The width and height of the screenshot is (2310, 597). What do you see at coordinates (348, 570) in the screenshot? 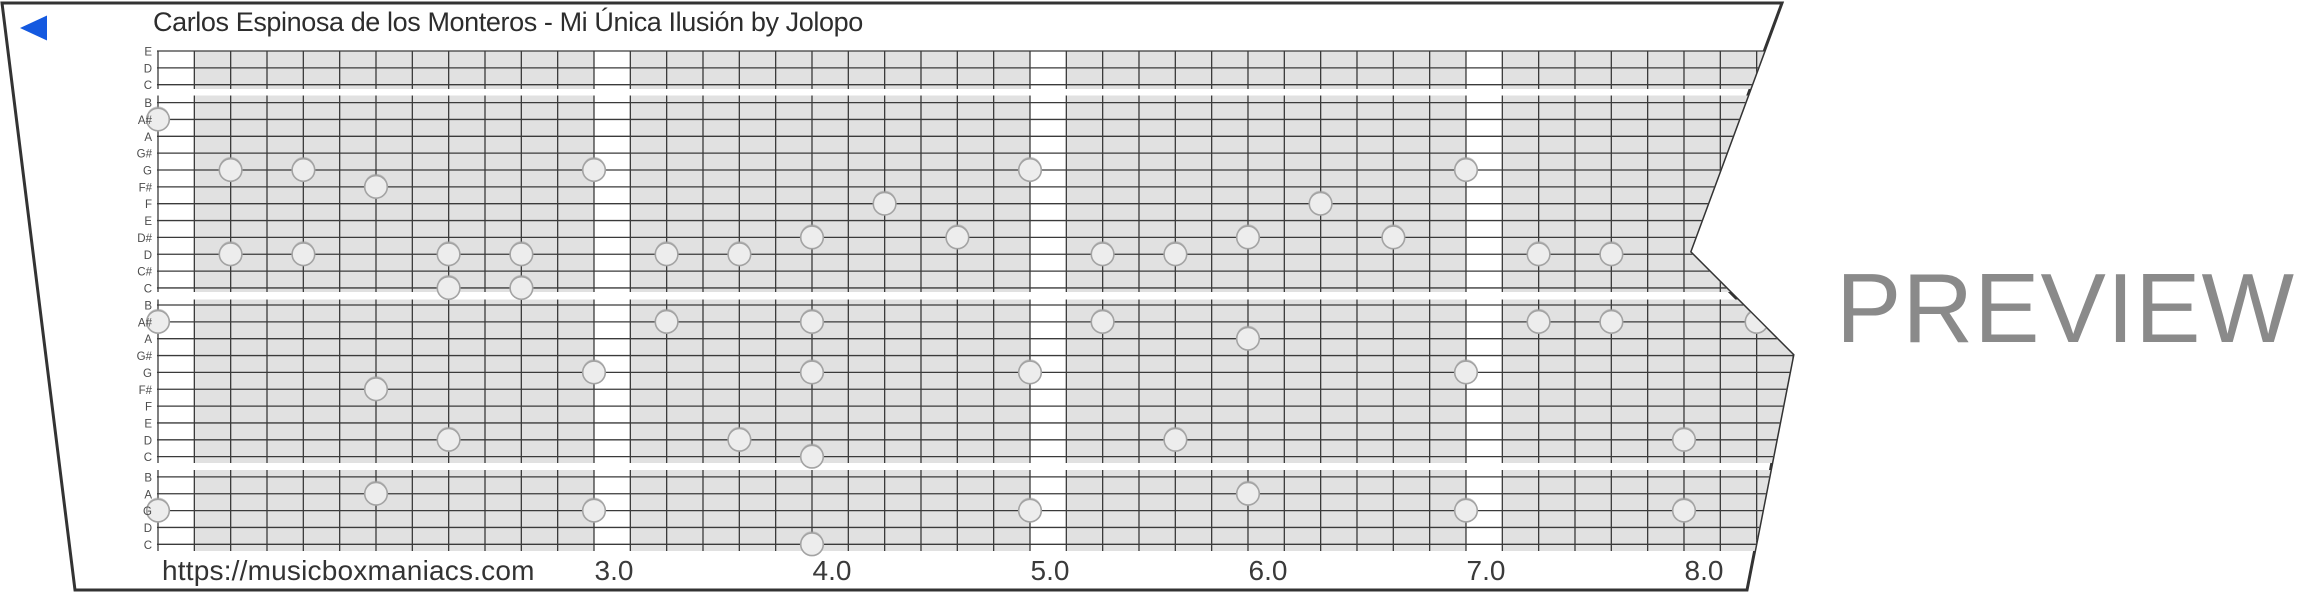
I see `footer-url: https://musicboxmaniacs.com` at bounding box center [348, 570].